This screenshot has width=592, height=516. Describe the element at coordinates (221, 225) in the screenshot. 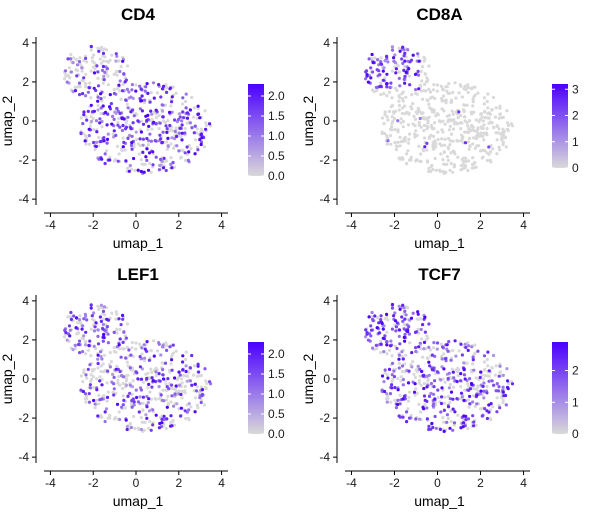

I see `x-tick-label: 4` at that location.